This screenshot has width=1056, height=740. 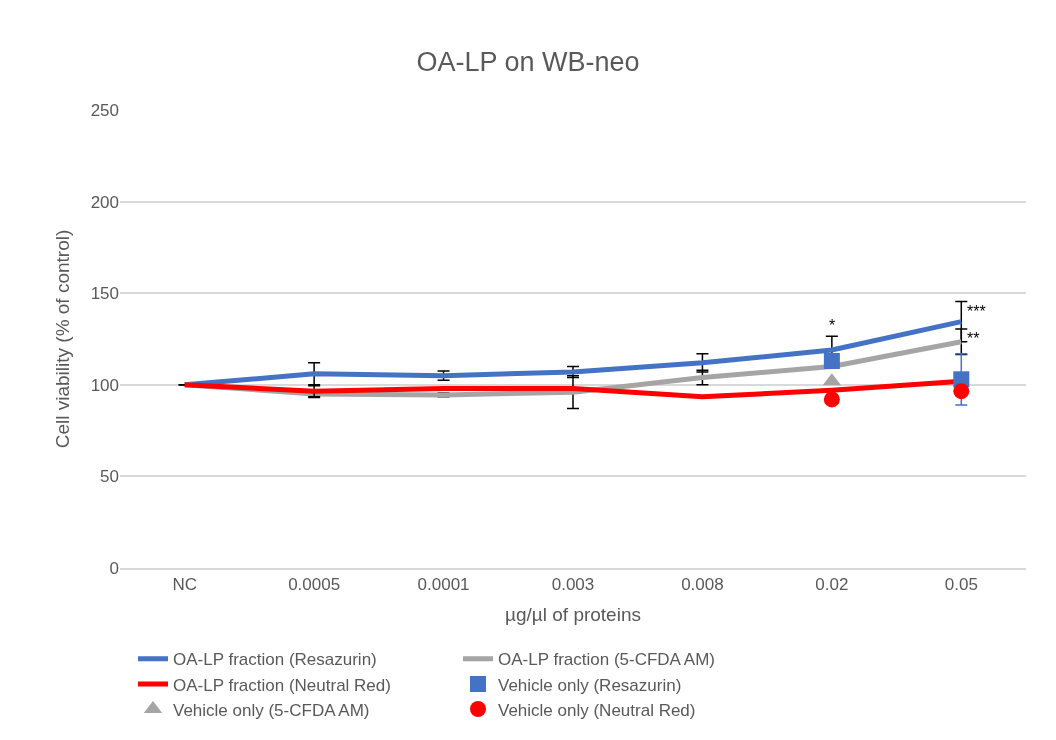 I want to click on y-tick-label: 200, so click(x=104, y=202).